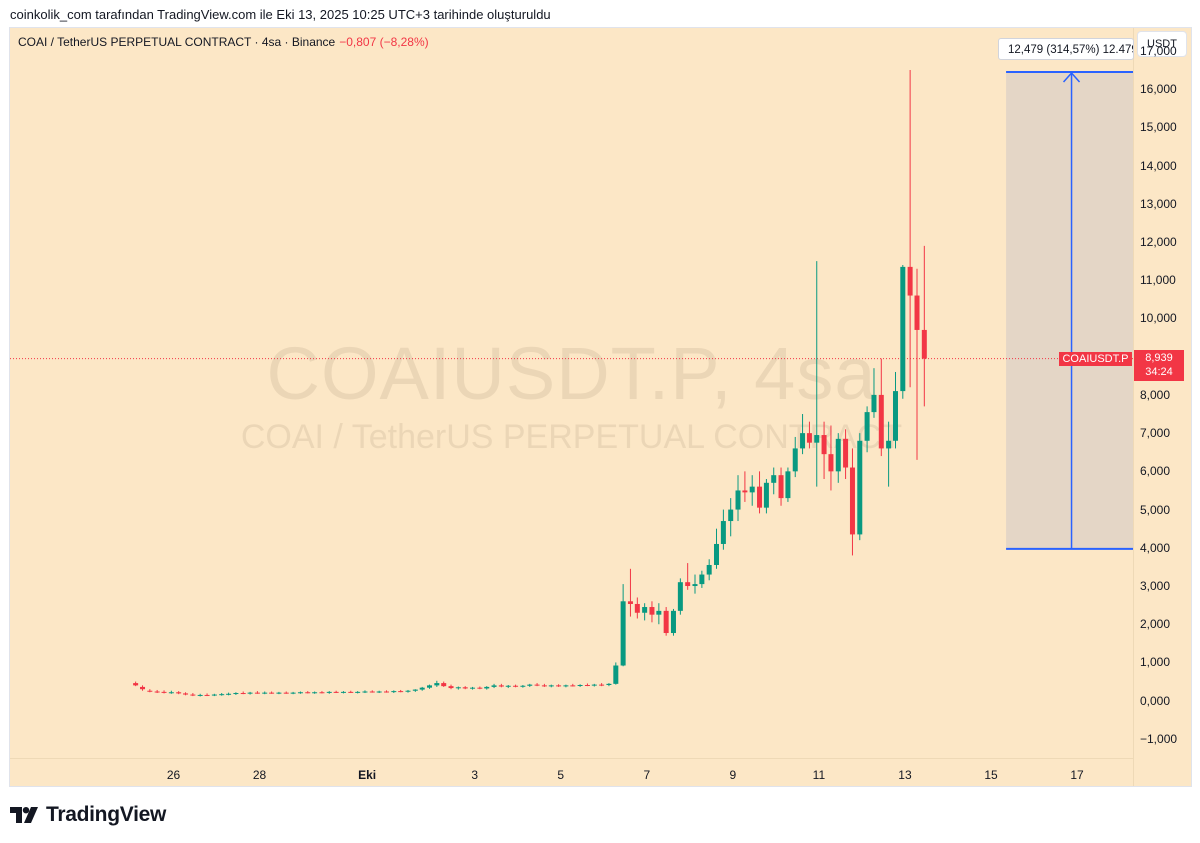 Image resolution: width=1200 pixels, height=843 pixels. I want to click on x-tick-label: 13, so click(905, 775).